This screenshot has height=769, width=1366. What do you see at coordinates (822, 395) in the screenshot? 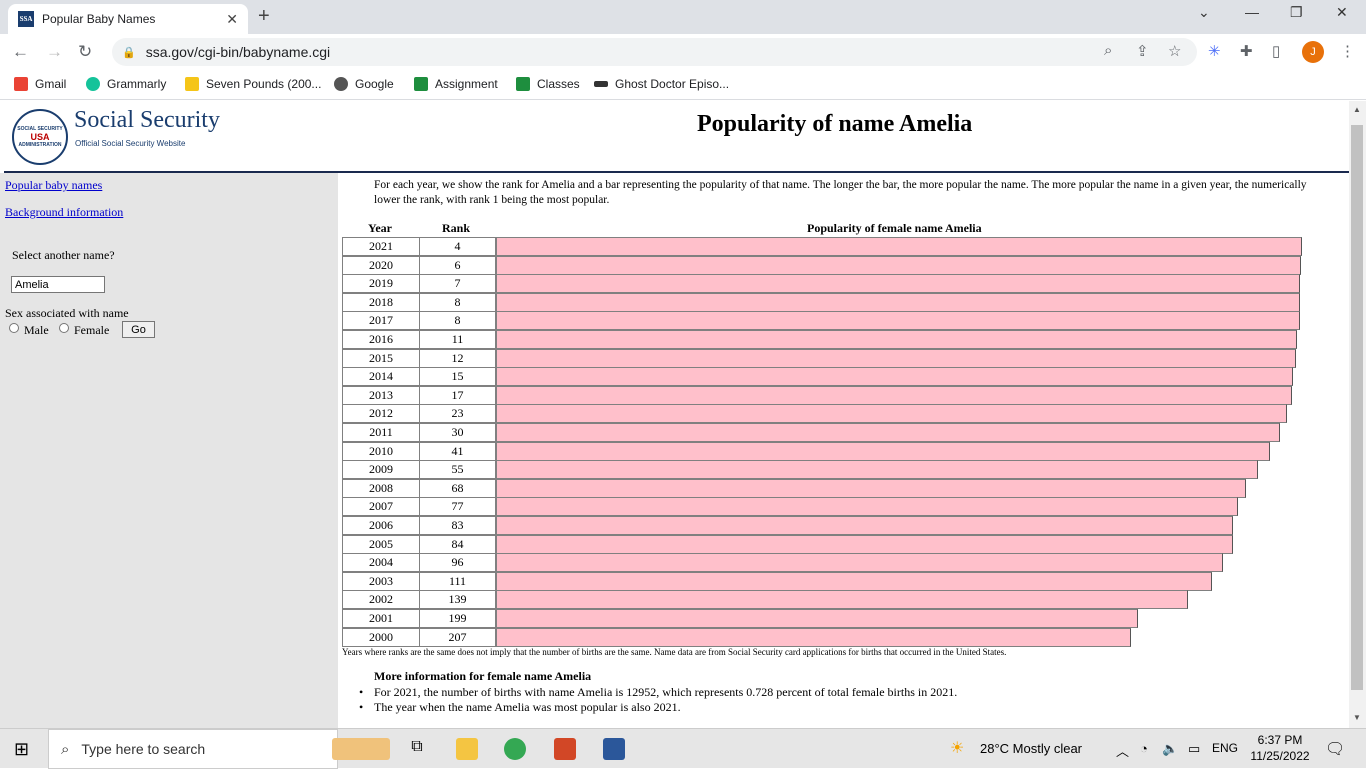
I see `table-row: 2013 17` at bounding box center [822, 395].